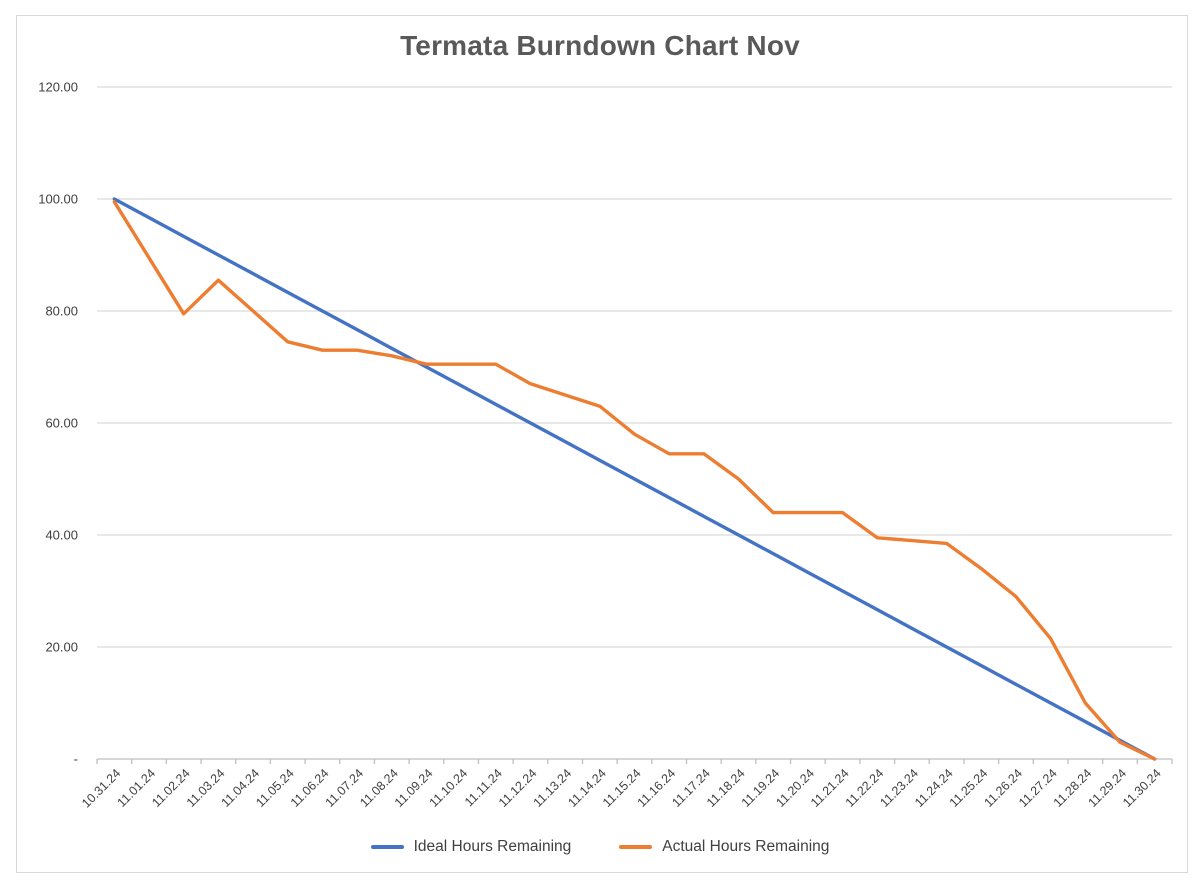 The height and width of the screenshot is (883, 1200). What do you see at coordinates (492, 846) in the screenshot?
I see `legend-label-ideal: Ideal Hours Remaining` at bounding box center [492, 846].